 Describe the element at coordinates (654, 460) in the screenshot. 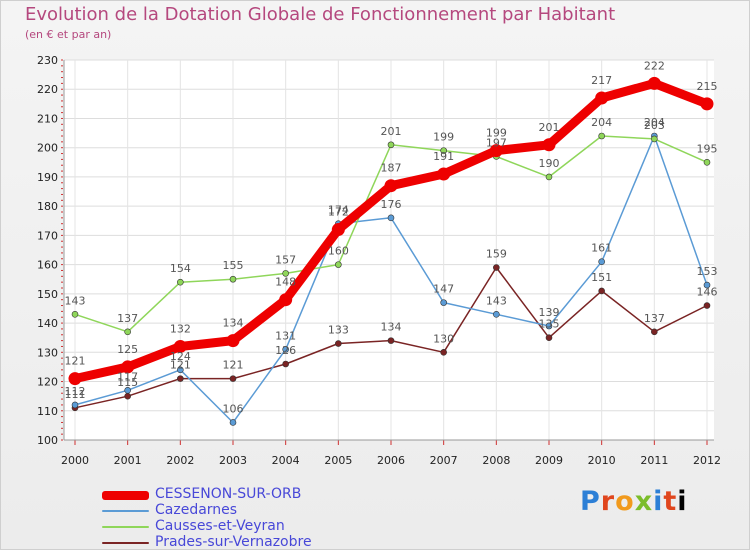

I see `x-tick-label: 2011` at that location.